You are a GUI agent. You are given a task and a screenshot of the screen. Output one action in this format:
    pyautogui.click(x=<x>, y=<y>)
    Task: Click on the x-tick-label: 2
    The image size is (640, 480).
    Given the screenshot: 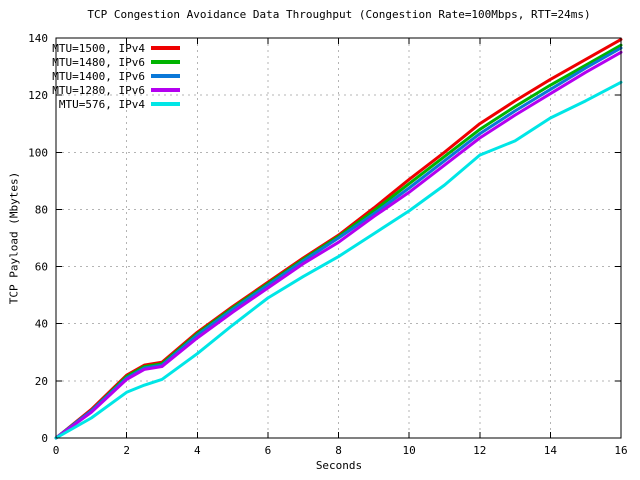 What is the action you would take?
    pyautogui.click(x=126, y=450)
    